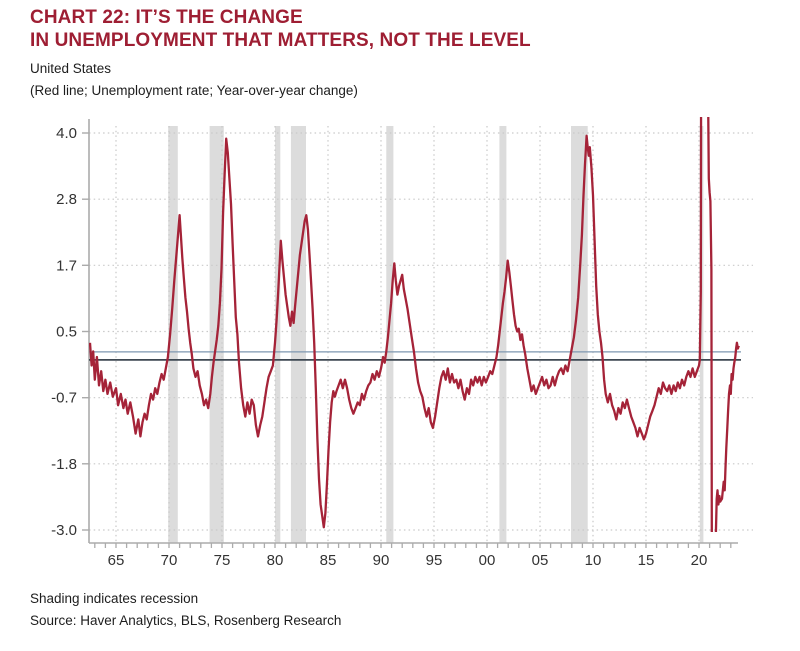 The width and height of the screenshot is (800, 651). I want to click on x-tick-label: 65, so click(116, 560).